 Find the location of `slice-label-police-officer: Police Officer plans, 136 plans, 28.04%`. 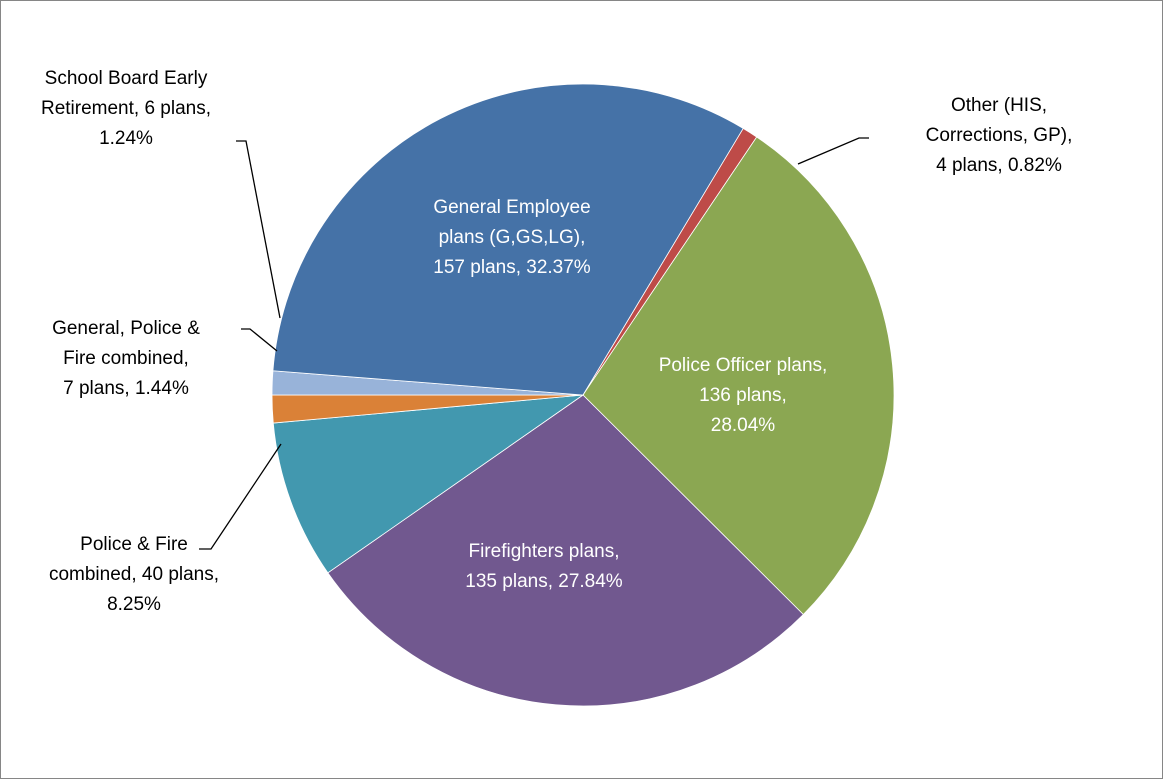

slice-label-police-officer: Police Officer plans, 136 plans, 28.04% is located at coordinates (743, 395).